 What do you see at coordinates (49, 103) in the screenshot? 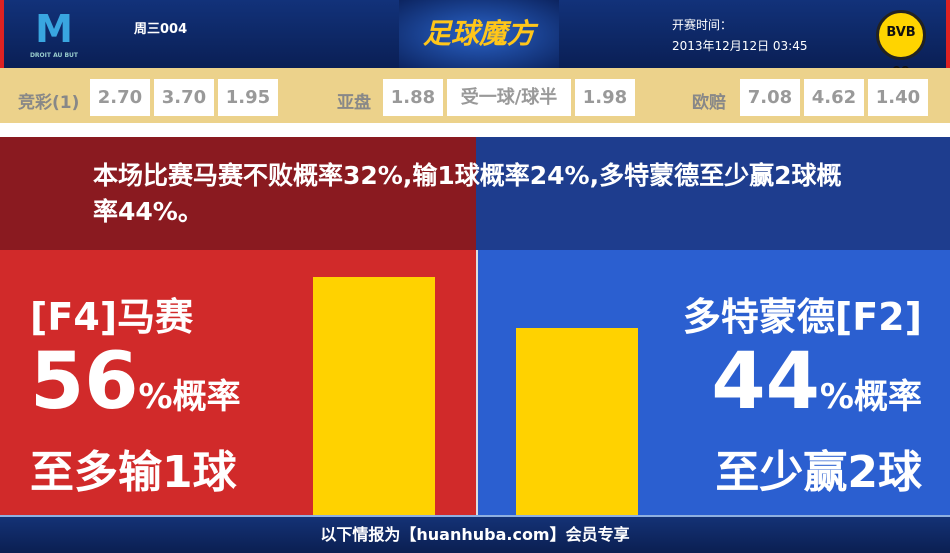
I see `jc-label: 竞彩(1)` at bounding box center [49, 103].